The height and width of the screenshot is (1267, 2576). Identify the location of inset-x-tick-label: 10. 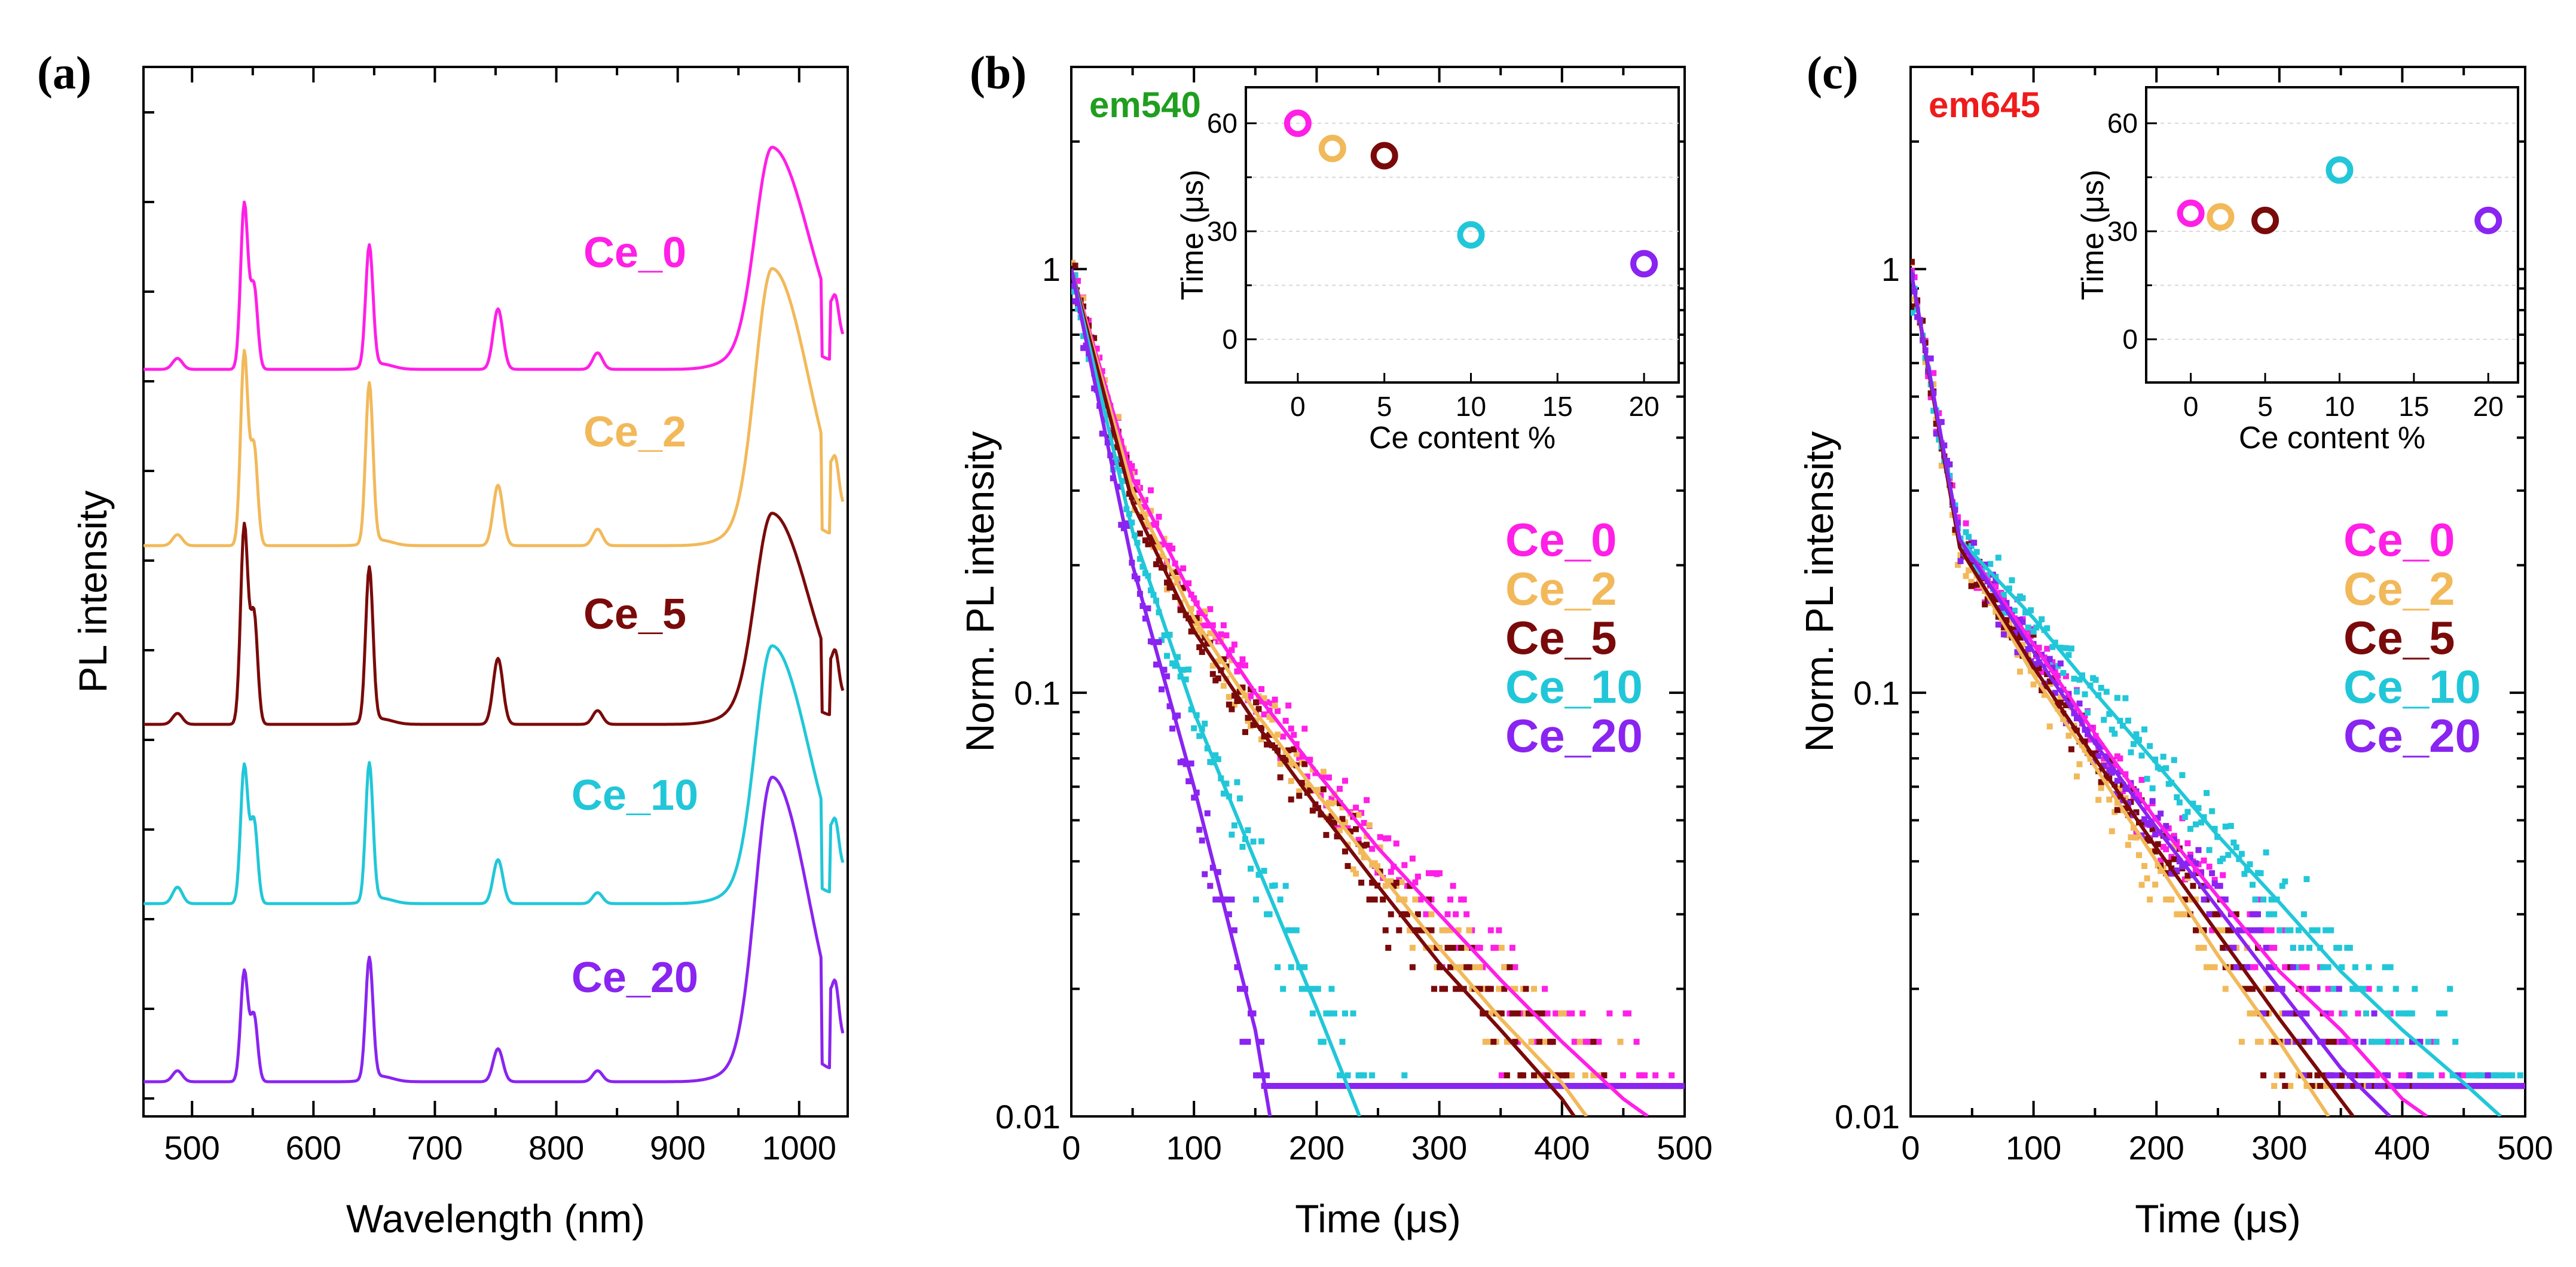
(1471, 406).